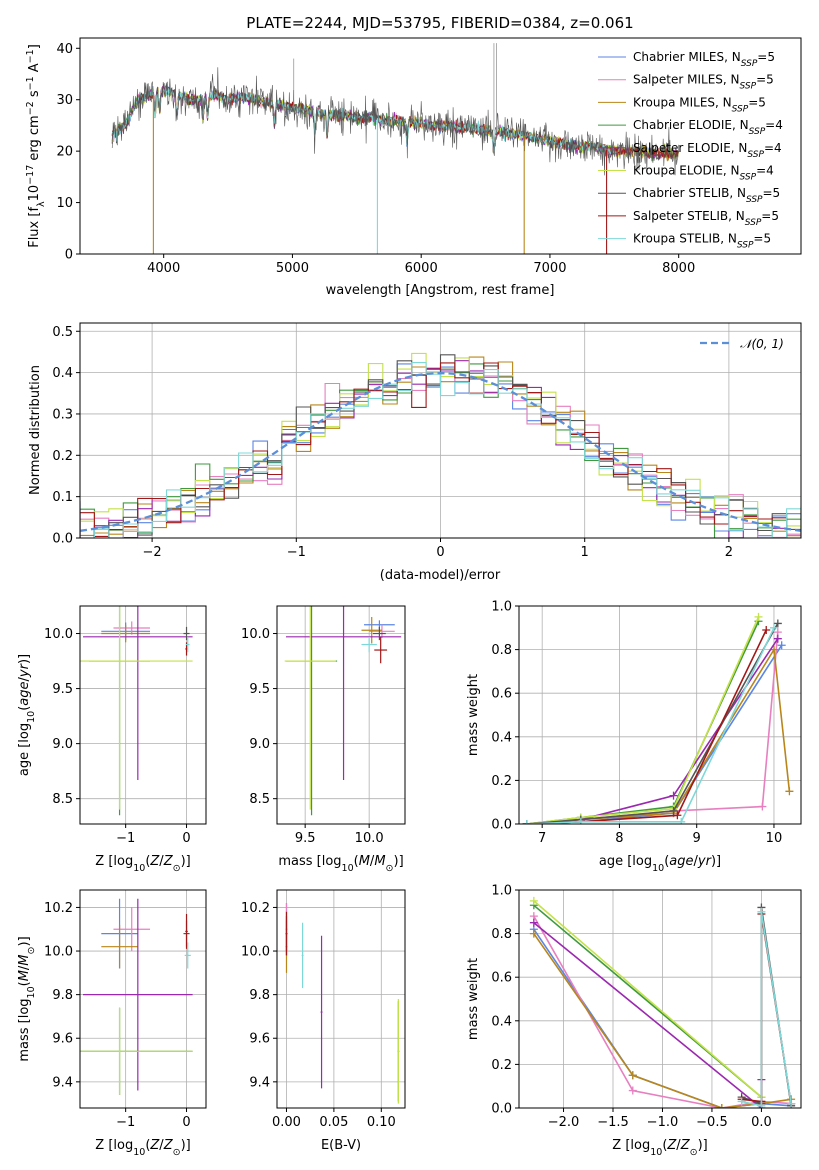 The width and height of the screenshot is (819, 1170). I want to click on x-axis-label: mass [log10(M/M⊙)], so click(340, 864).